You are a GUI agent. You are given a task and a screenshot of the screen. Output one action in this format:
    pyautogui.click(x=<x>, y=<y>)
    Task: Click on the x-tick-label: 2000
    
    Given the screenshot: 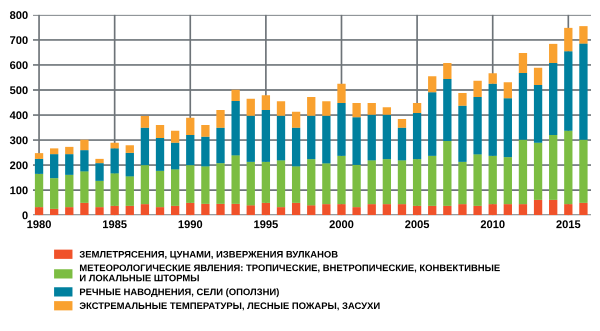 What is the action you would take?
    pyautogui.click(x=342, y=224)
    